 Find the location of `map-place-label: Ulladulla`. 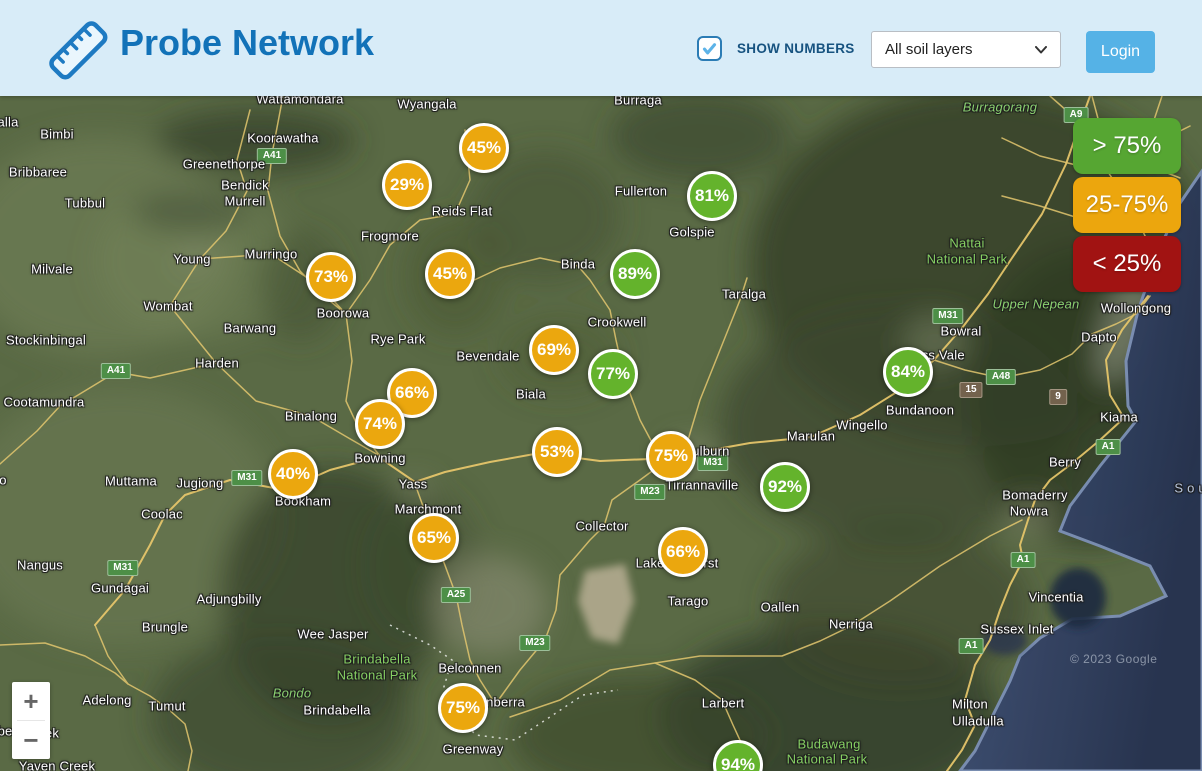

map-place-label: Ulladulla is located at coordinates (978, 721).